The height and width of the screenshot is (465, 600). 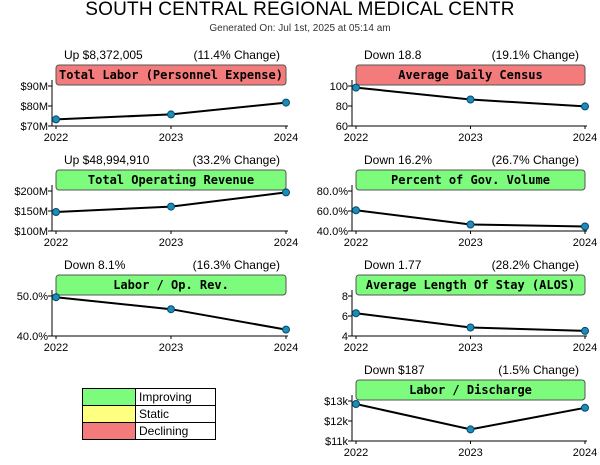 I want to click on change-summary: Up $8,372,005, so click(x=103, y=55).